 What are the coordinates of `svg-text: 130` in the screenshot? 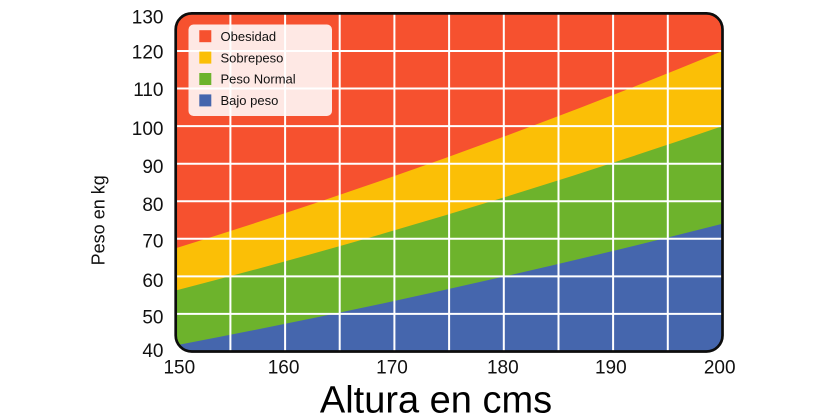 It's located at (148, 17).